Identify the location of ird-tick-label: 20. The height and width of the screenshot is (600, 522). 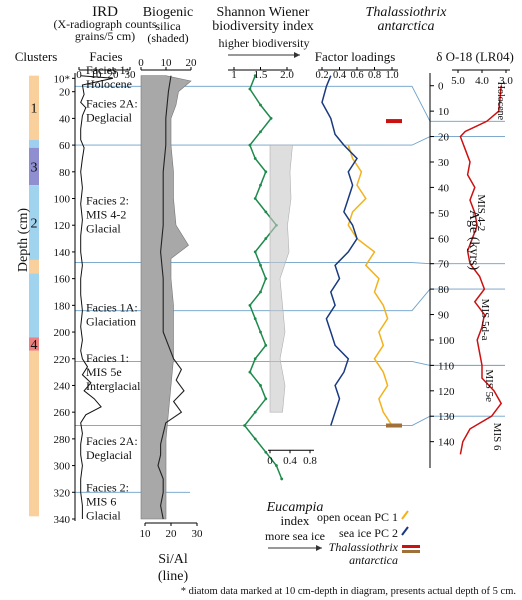
(114, 75).